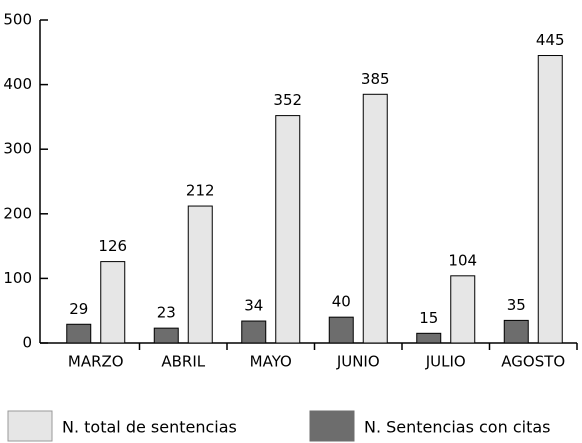 This screenshot has height=443, width=582. What do you see at coordinates (375, 79) in the screenshot?
I see `value-label: 385` at bounding box center [375, 79].